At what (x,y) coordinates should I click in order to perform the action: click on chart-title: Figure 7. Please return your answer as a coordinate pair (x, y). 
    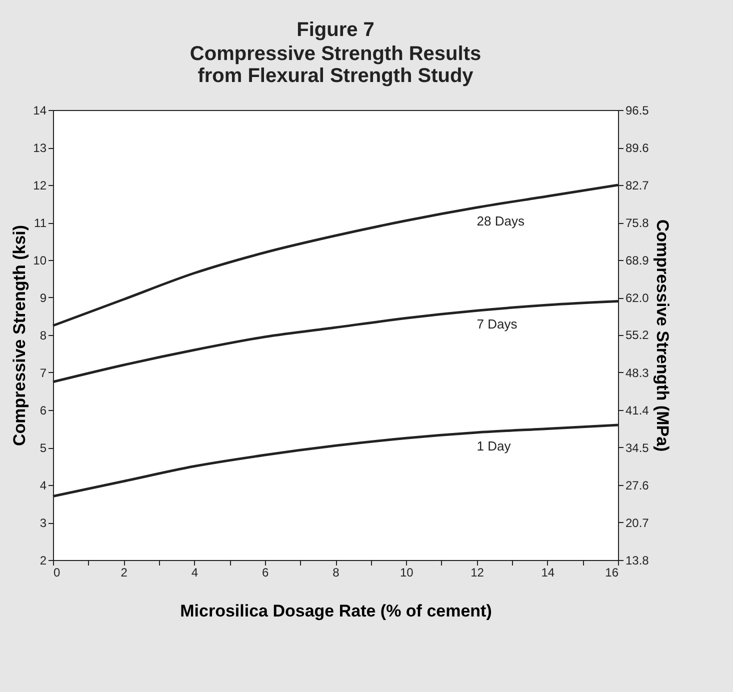
    Looking at the image, I should click on (335, 30).